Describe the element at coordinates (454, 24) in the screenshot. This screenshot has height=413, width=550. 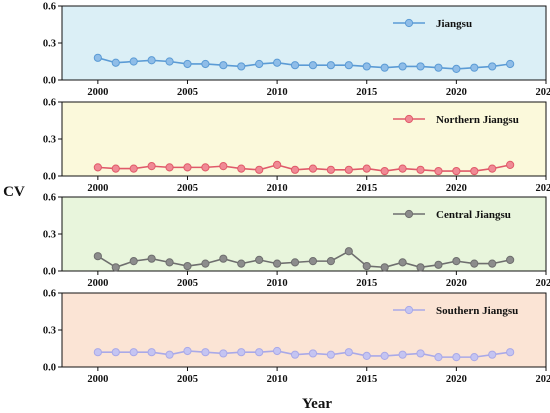
I see `legend-label: Jiangsu` at that location.